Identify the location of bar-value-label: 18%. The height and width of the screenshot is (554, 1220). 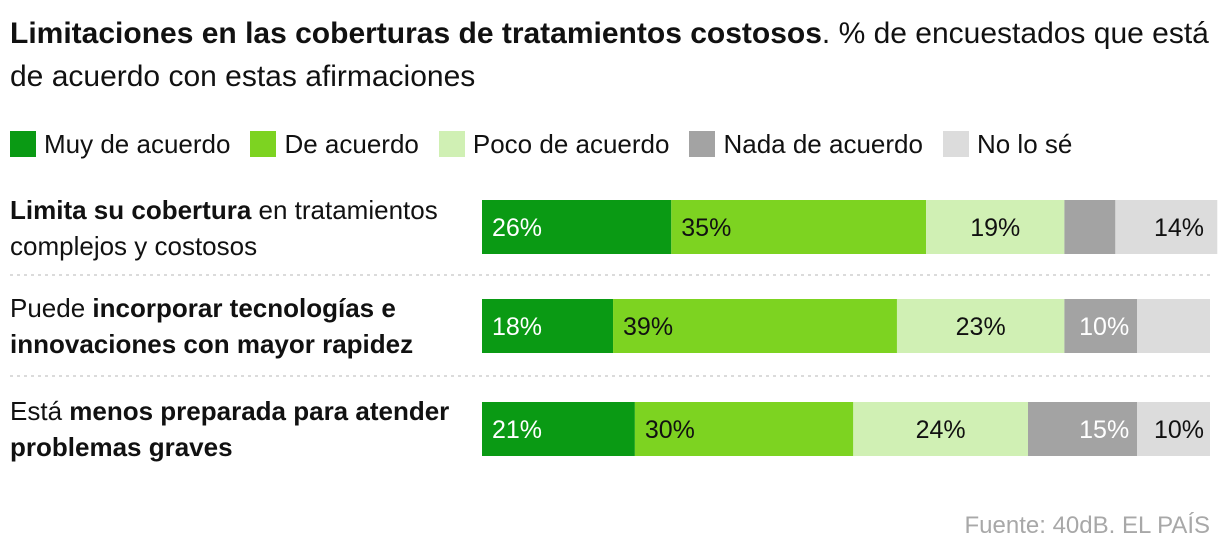
(517, 327).